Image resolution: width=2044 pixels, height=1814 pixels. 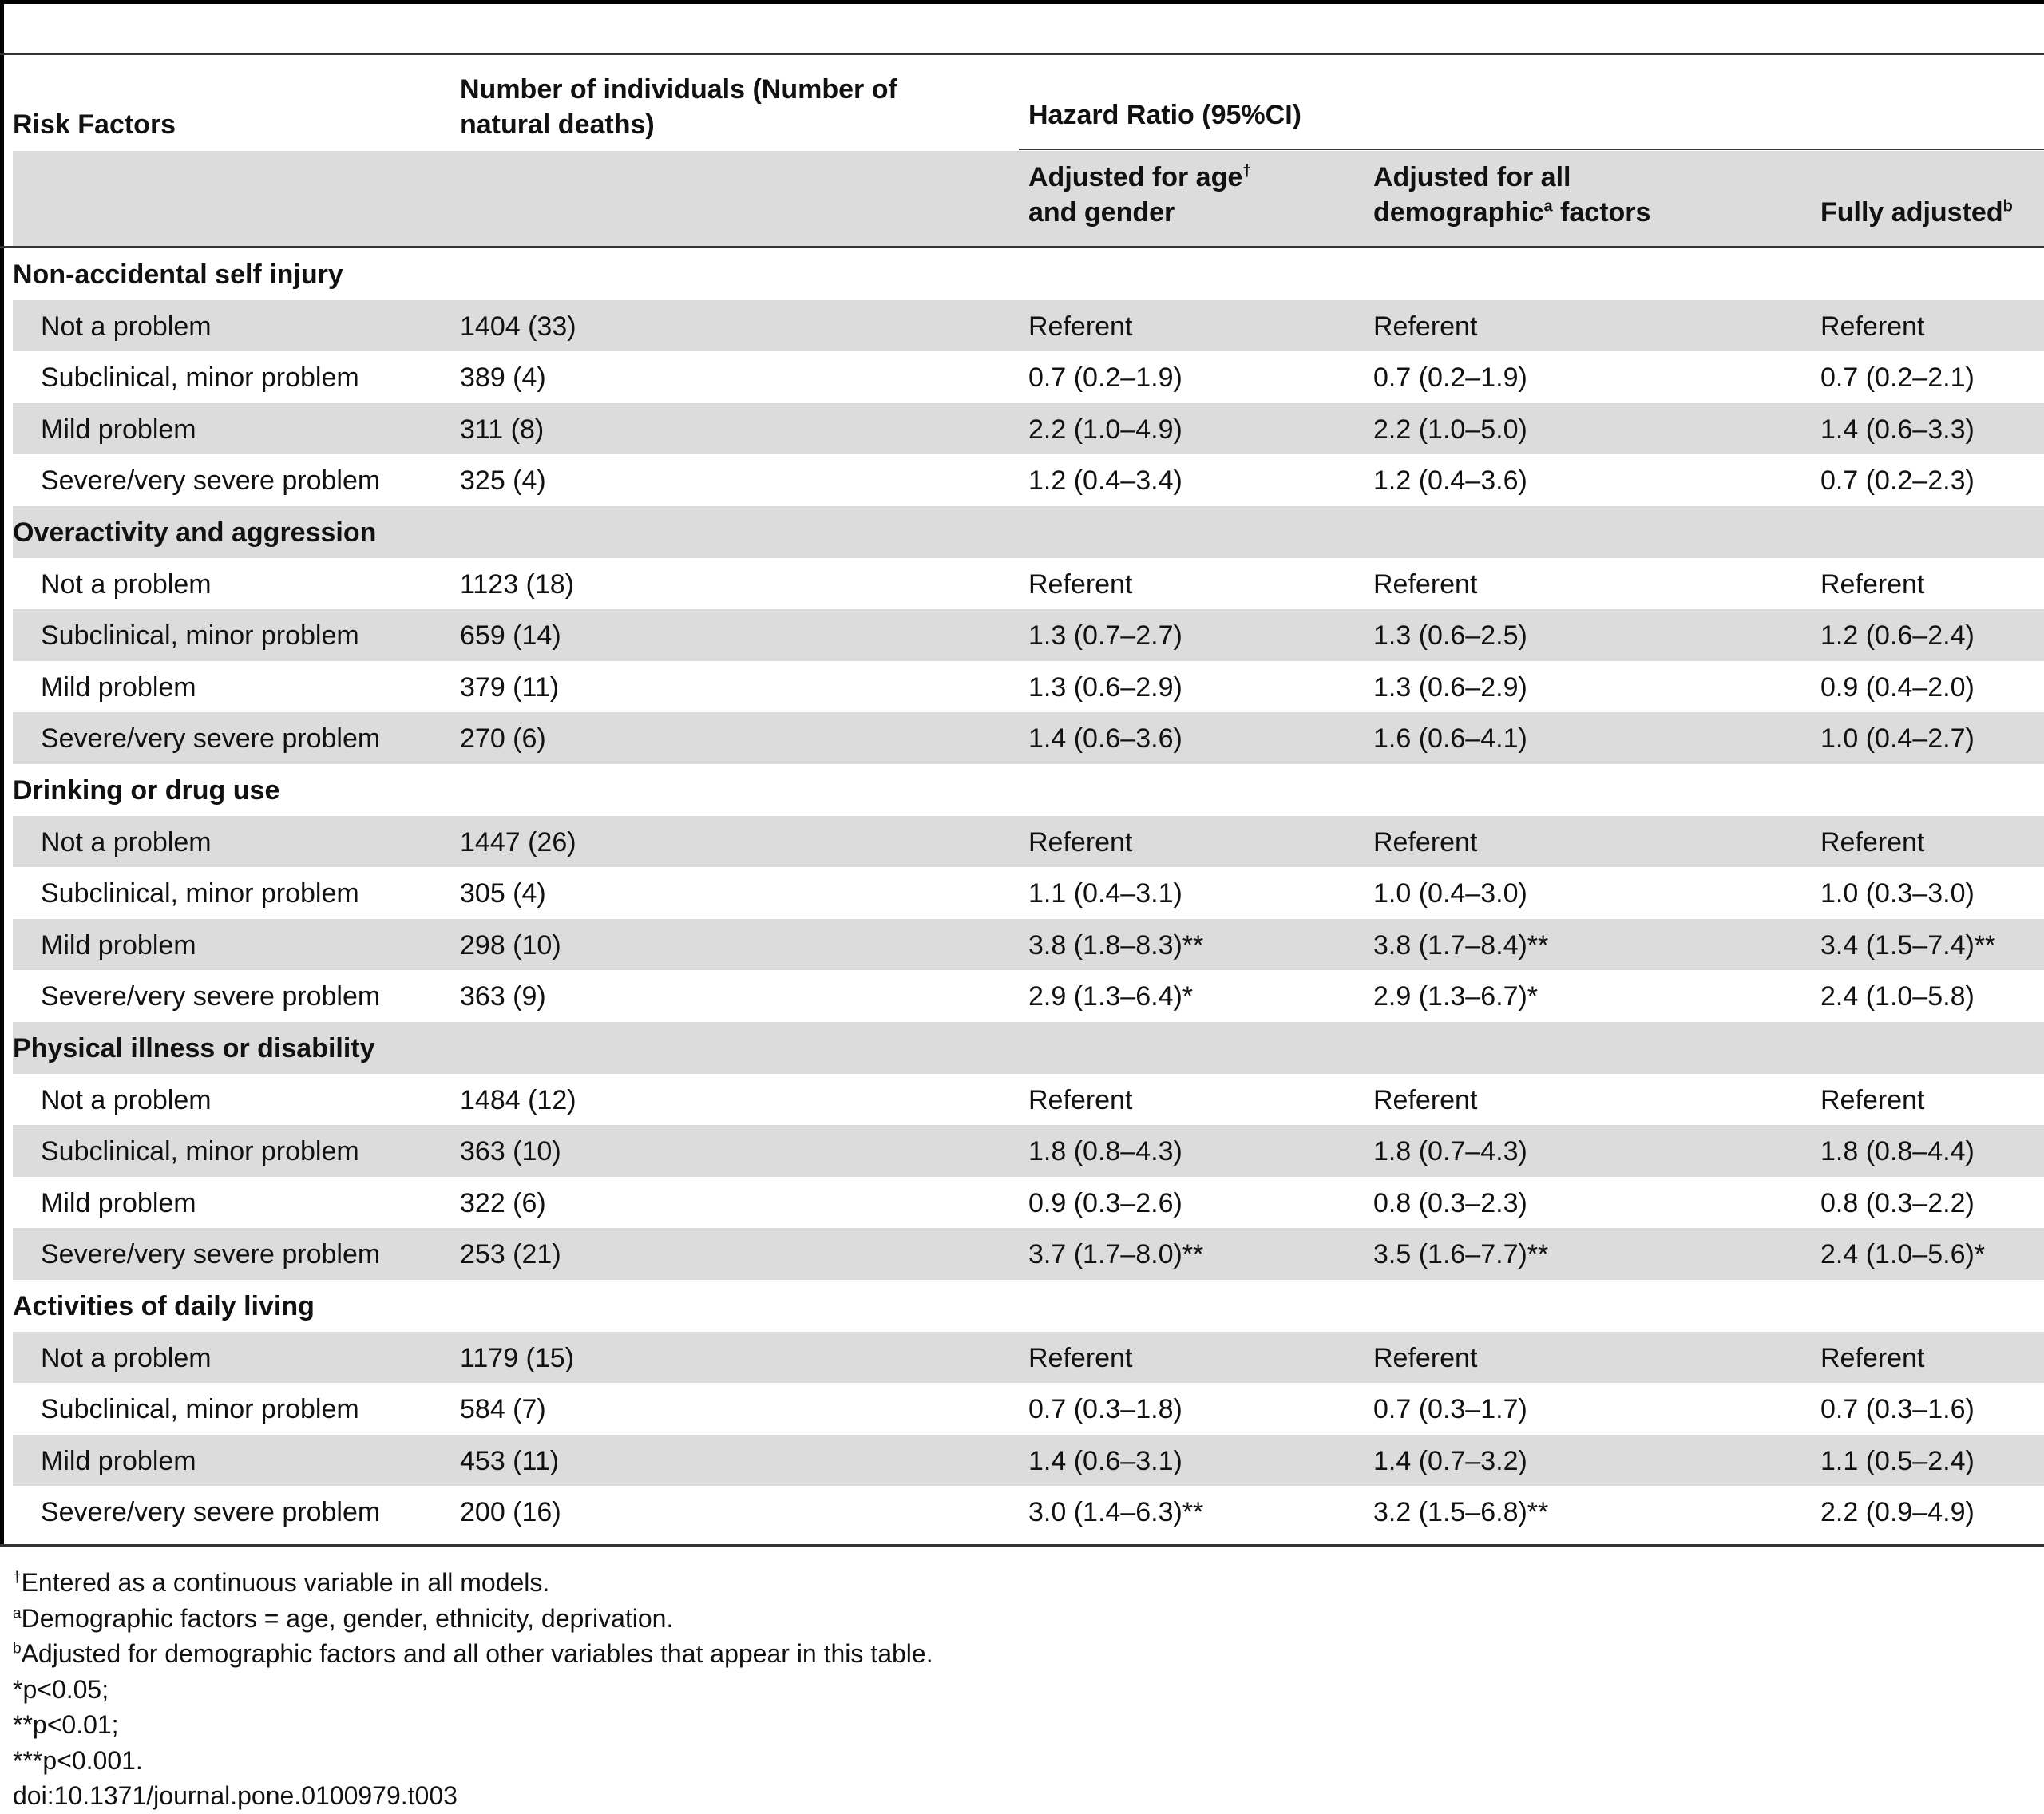 I want to click on header-fully-adjusted-text: Fully adjusted, so click(x=1911, y=212).